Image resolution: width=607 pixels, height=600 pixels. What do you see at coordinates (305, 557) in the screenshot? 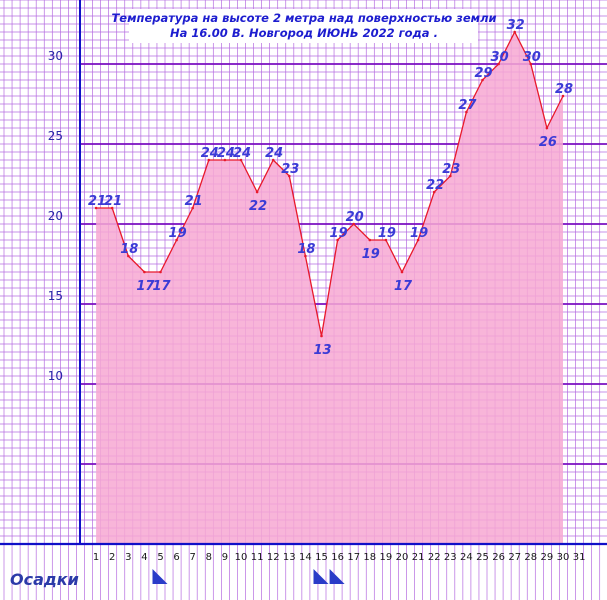
I see `x-tick-label: 14` at bounding box center [305, 557].